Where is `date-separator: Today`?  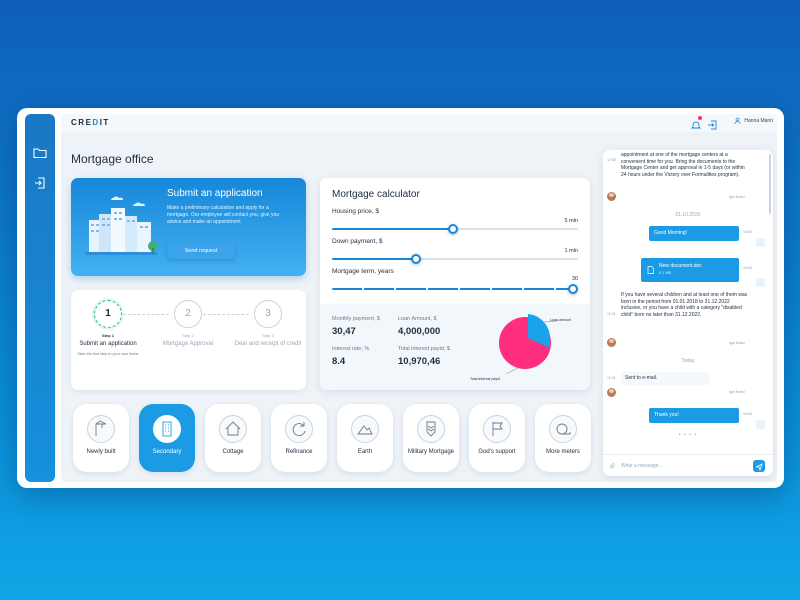
date-separator: Today is located at coordinates (688, 361).